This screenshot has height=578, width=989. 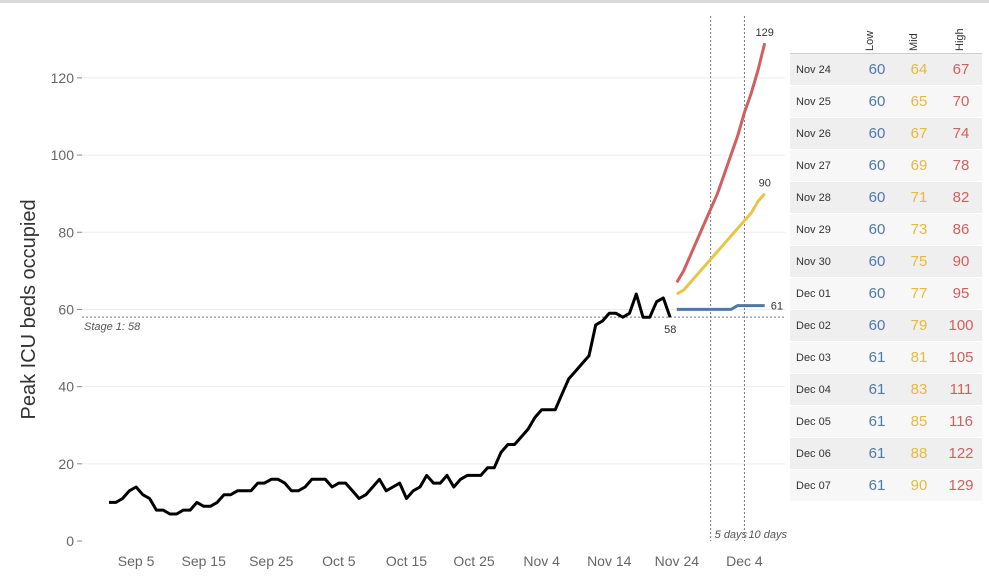 I want to click on table-row: Nov 25 60 65 70, so click(x=886, y=102).